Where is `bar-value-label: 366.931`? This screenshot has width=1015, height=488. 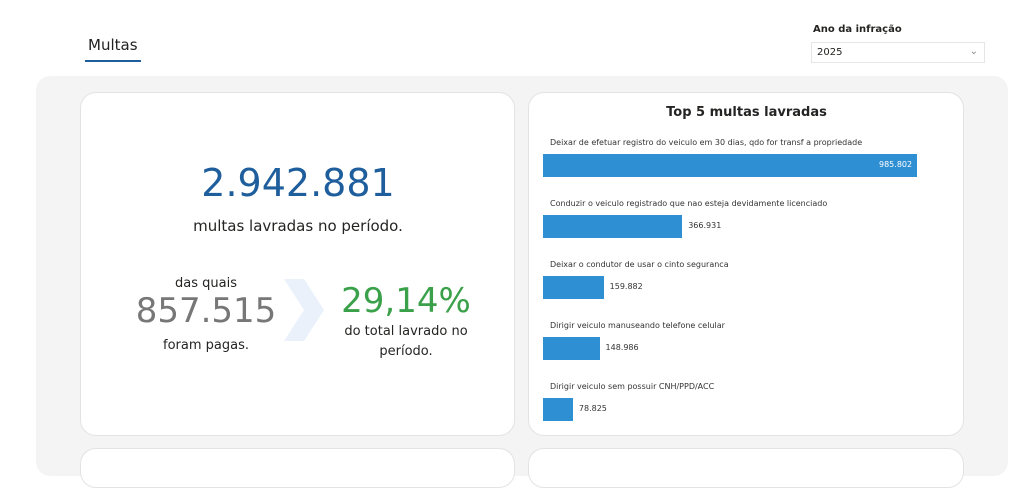
bar-value-label: 366.931 is located at coordinates (705, 225).